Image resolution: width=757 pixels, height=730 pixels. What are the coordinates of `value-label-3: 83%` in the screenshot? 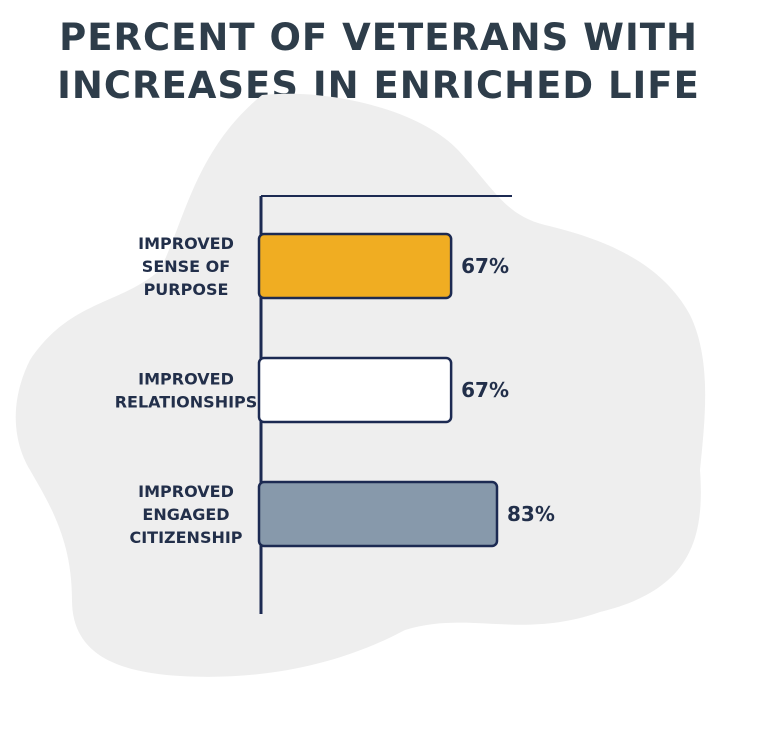 It's located at (531, 514).